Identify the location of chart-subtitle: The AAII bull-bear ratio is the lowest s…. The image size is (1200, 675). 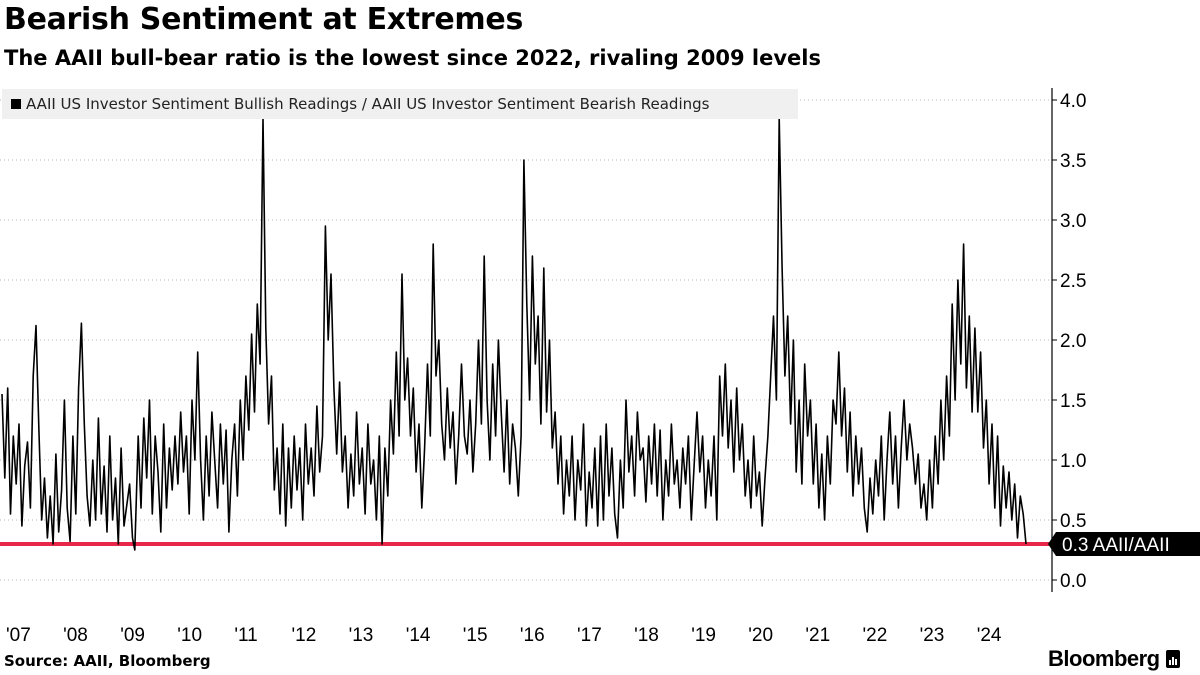
(412, 58).